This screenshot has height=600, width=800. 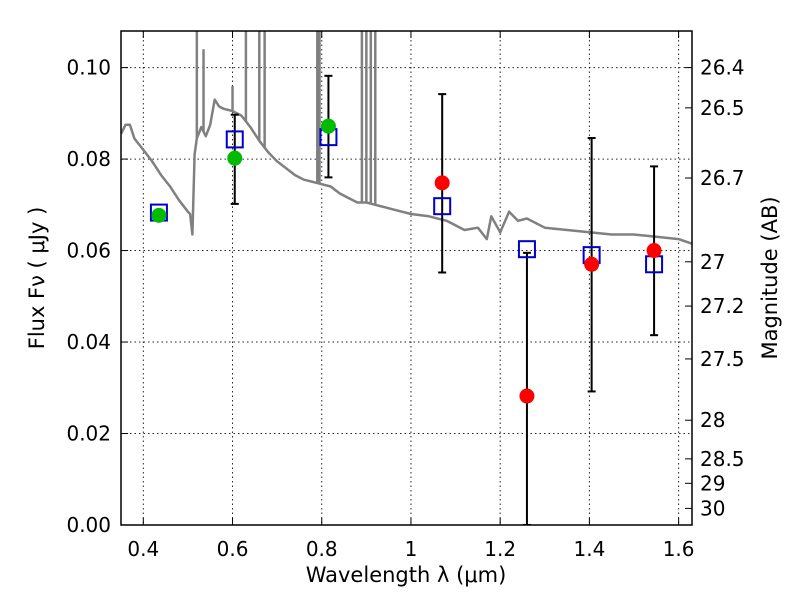 I want to click on x-tick-label: 0.8, so click(x=322, y=549).